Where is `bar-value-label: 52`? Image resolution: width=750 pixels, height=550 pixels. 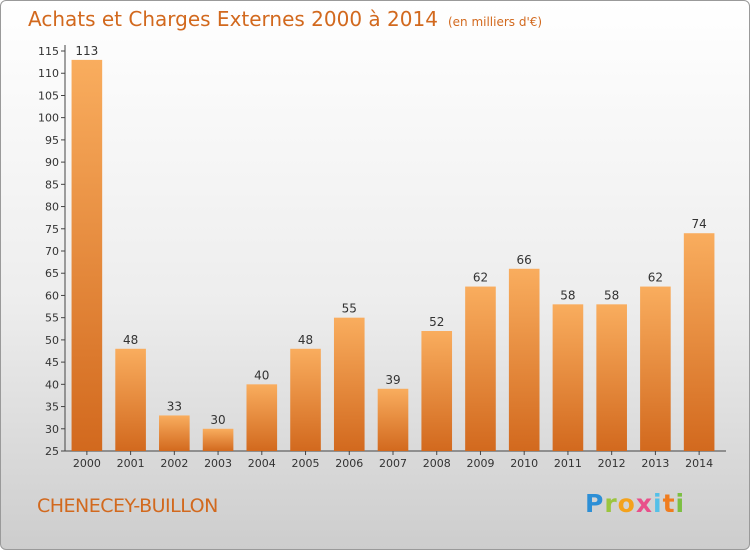
bar-value-label: 52 is located at coordinates (436, 322).